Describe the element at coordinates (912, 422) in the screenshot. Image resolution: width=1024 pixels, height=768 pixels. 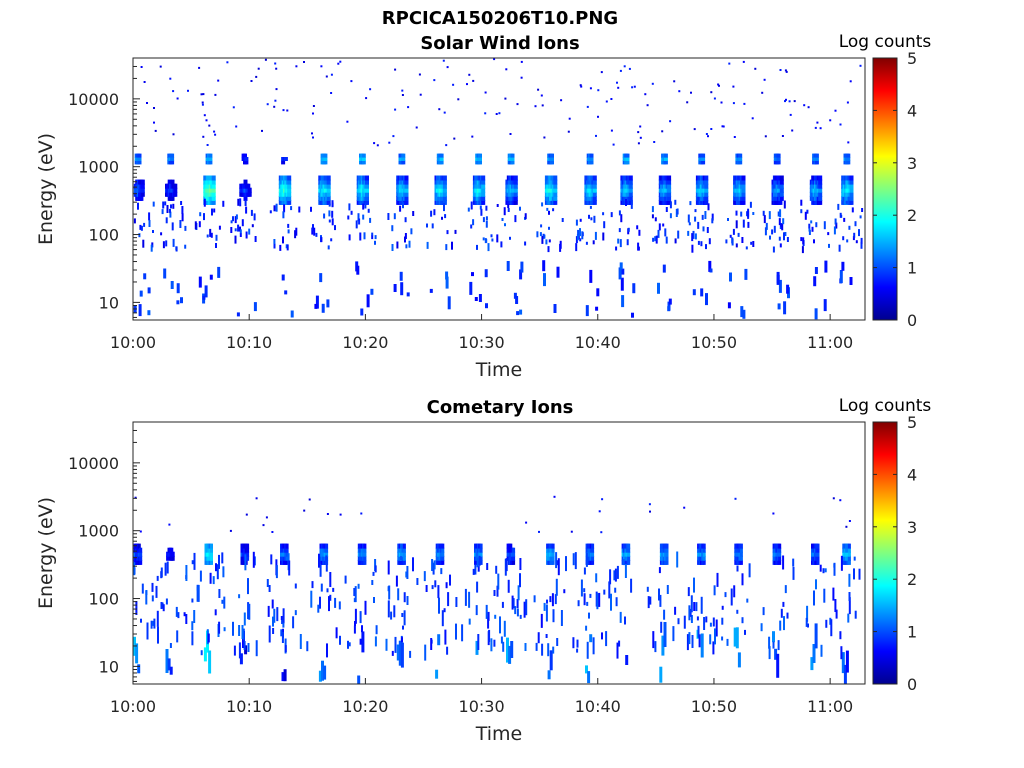
I see `colorbar-tick-label: 5` at that location.